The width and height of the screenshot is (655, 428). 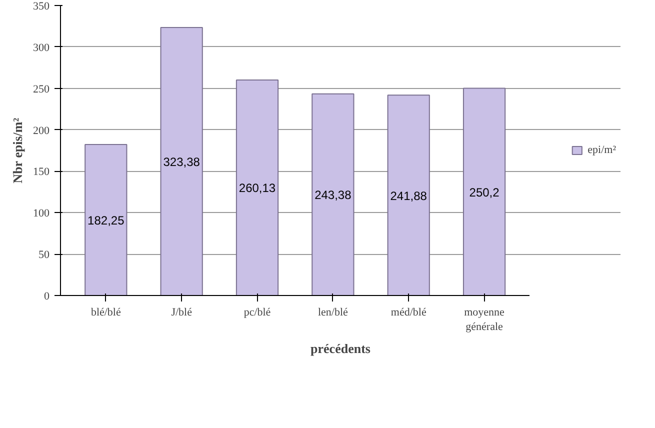 I want to click on x-tick-label: moyenne générale, so click(x=484, y=319).